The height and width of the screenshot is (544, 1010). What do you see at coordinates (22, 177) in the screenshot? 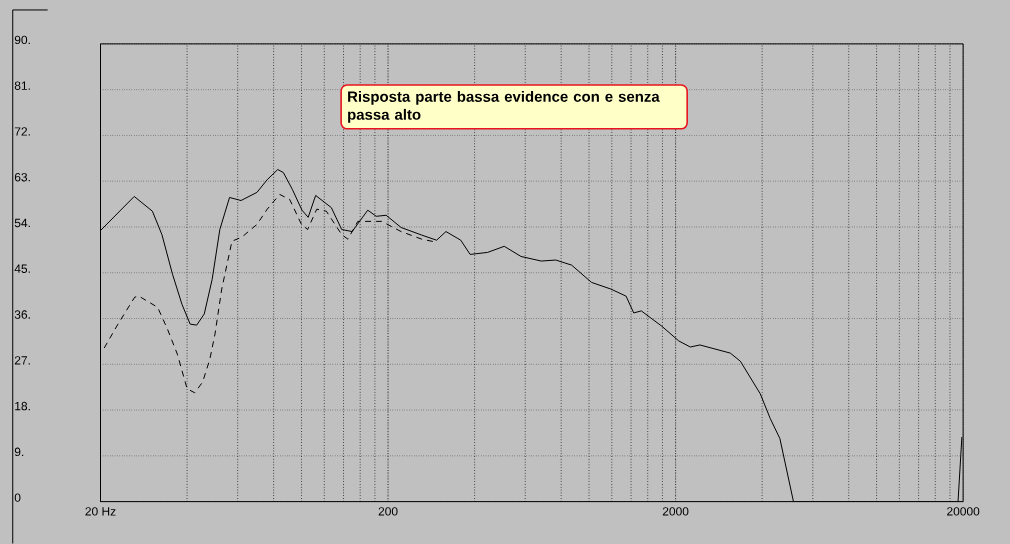
I see `y-tick-label: 63.` at bounding box center [22, 177].